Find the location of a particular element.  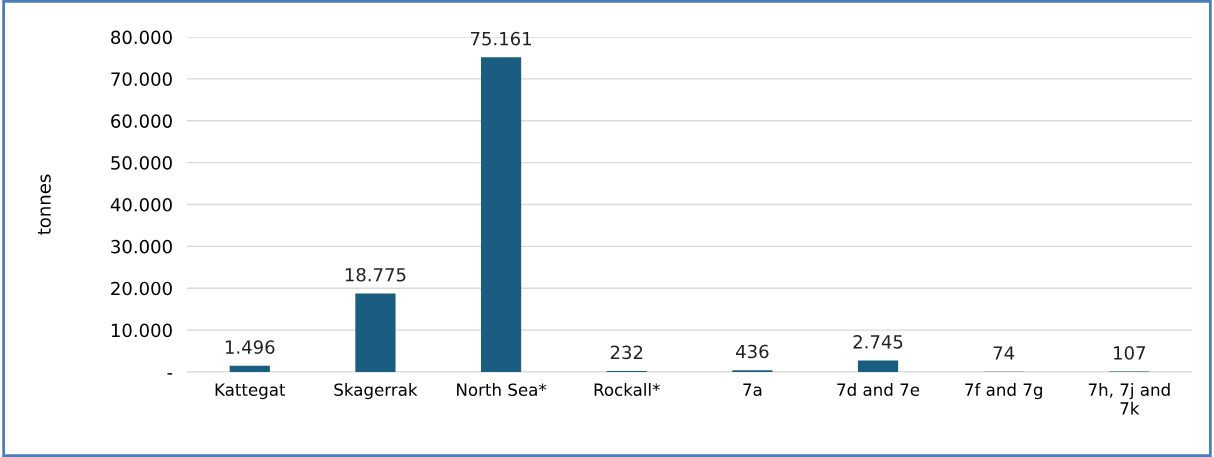

y-tick-label: 20.000 is located at coordinates (141, 288).